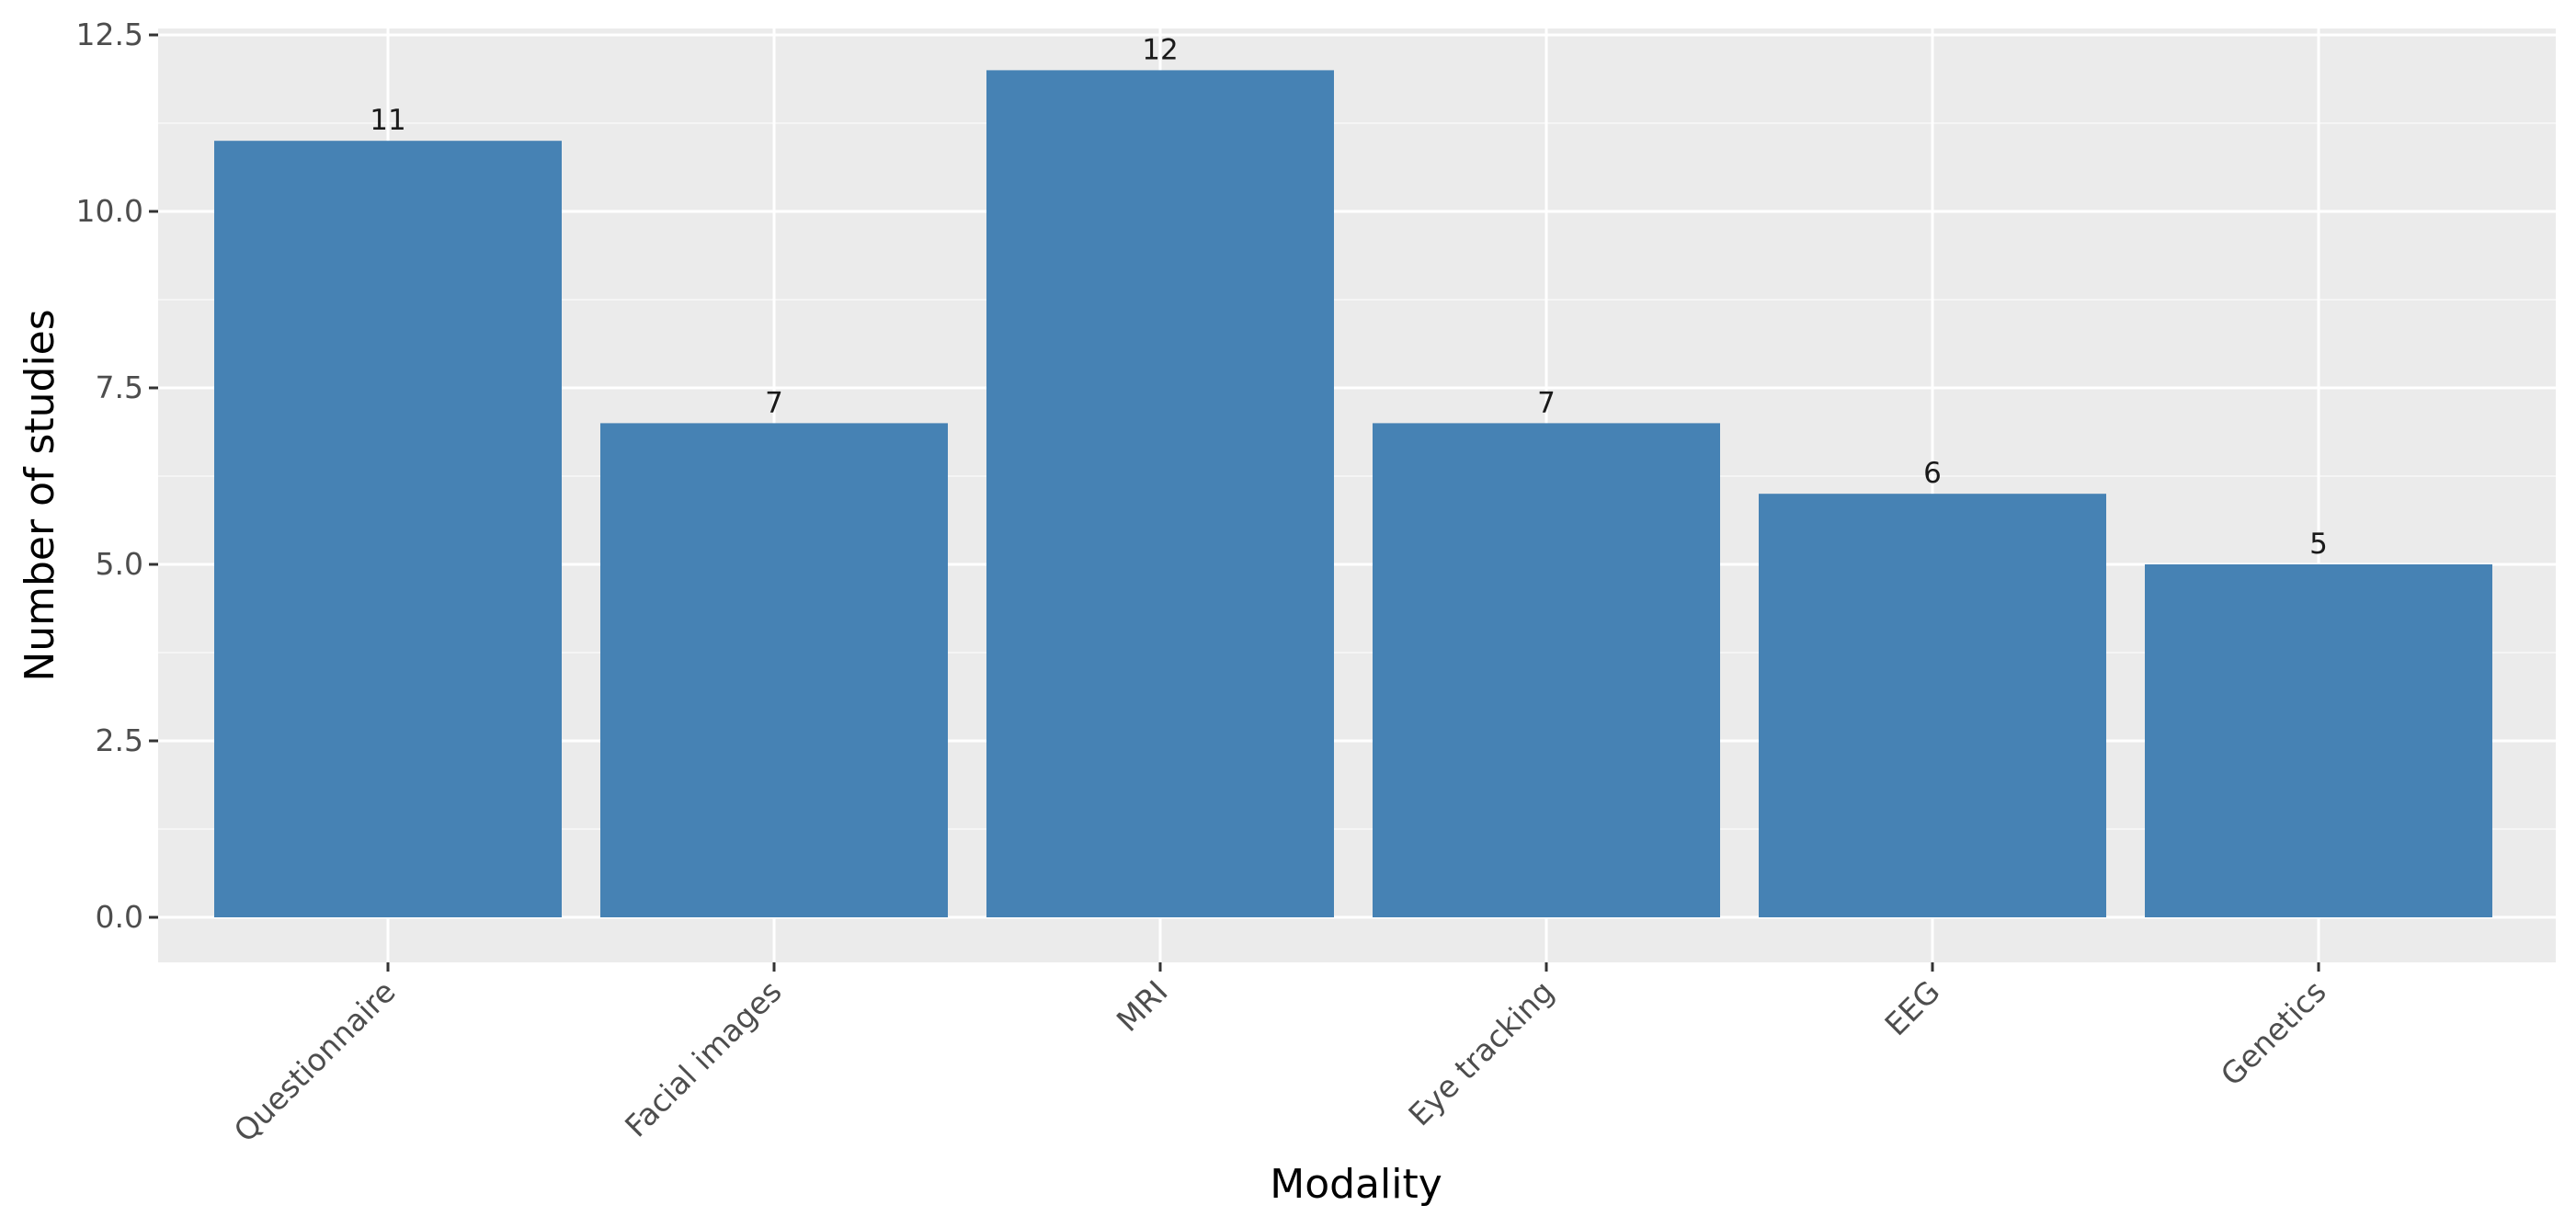 Image resolution: width=2576 pixels, height=1228 pixels. Describe the element at coordinates (2318, 544) in the screenshot. I see `data-label: 5` at that location.